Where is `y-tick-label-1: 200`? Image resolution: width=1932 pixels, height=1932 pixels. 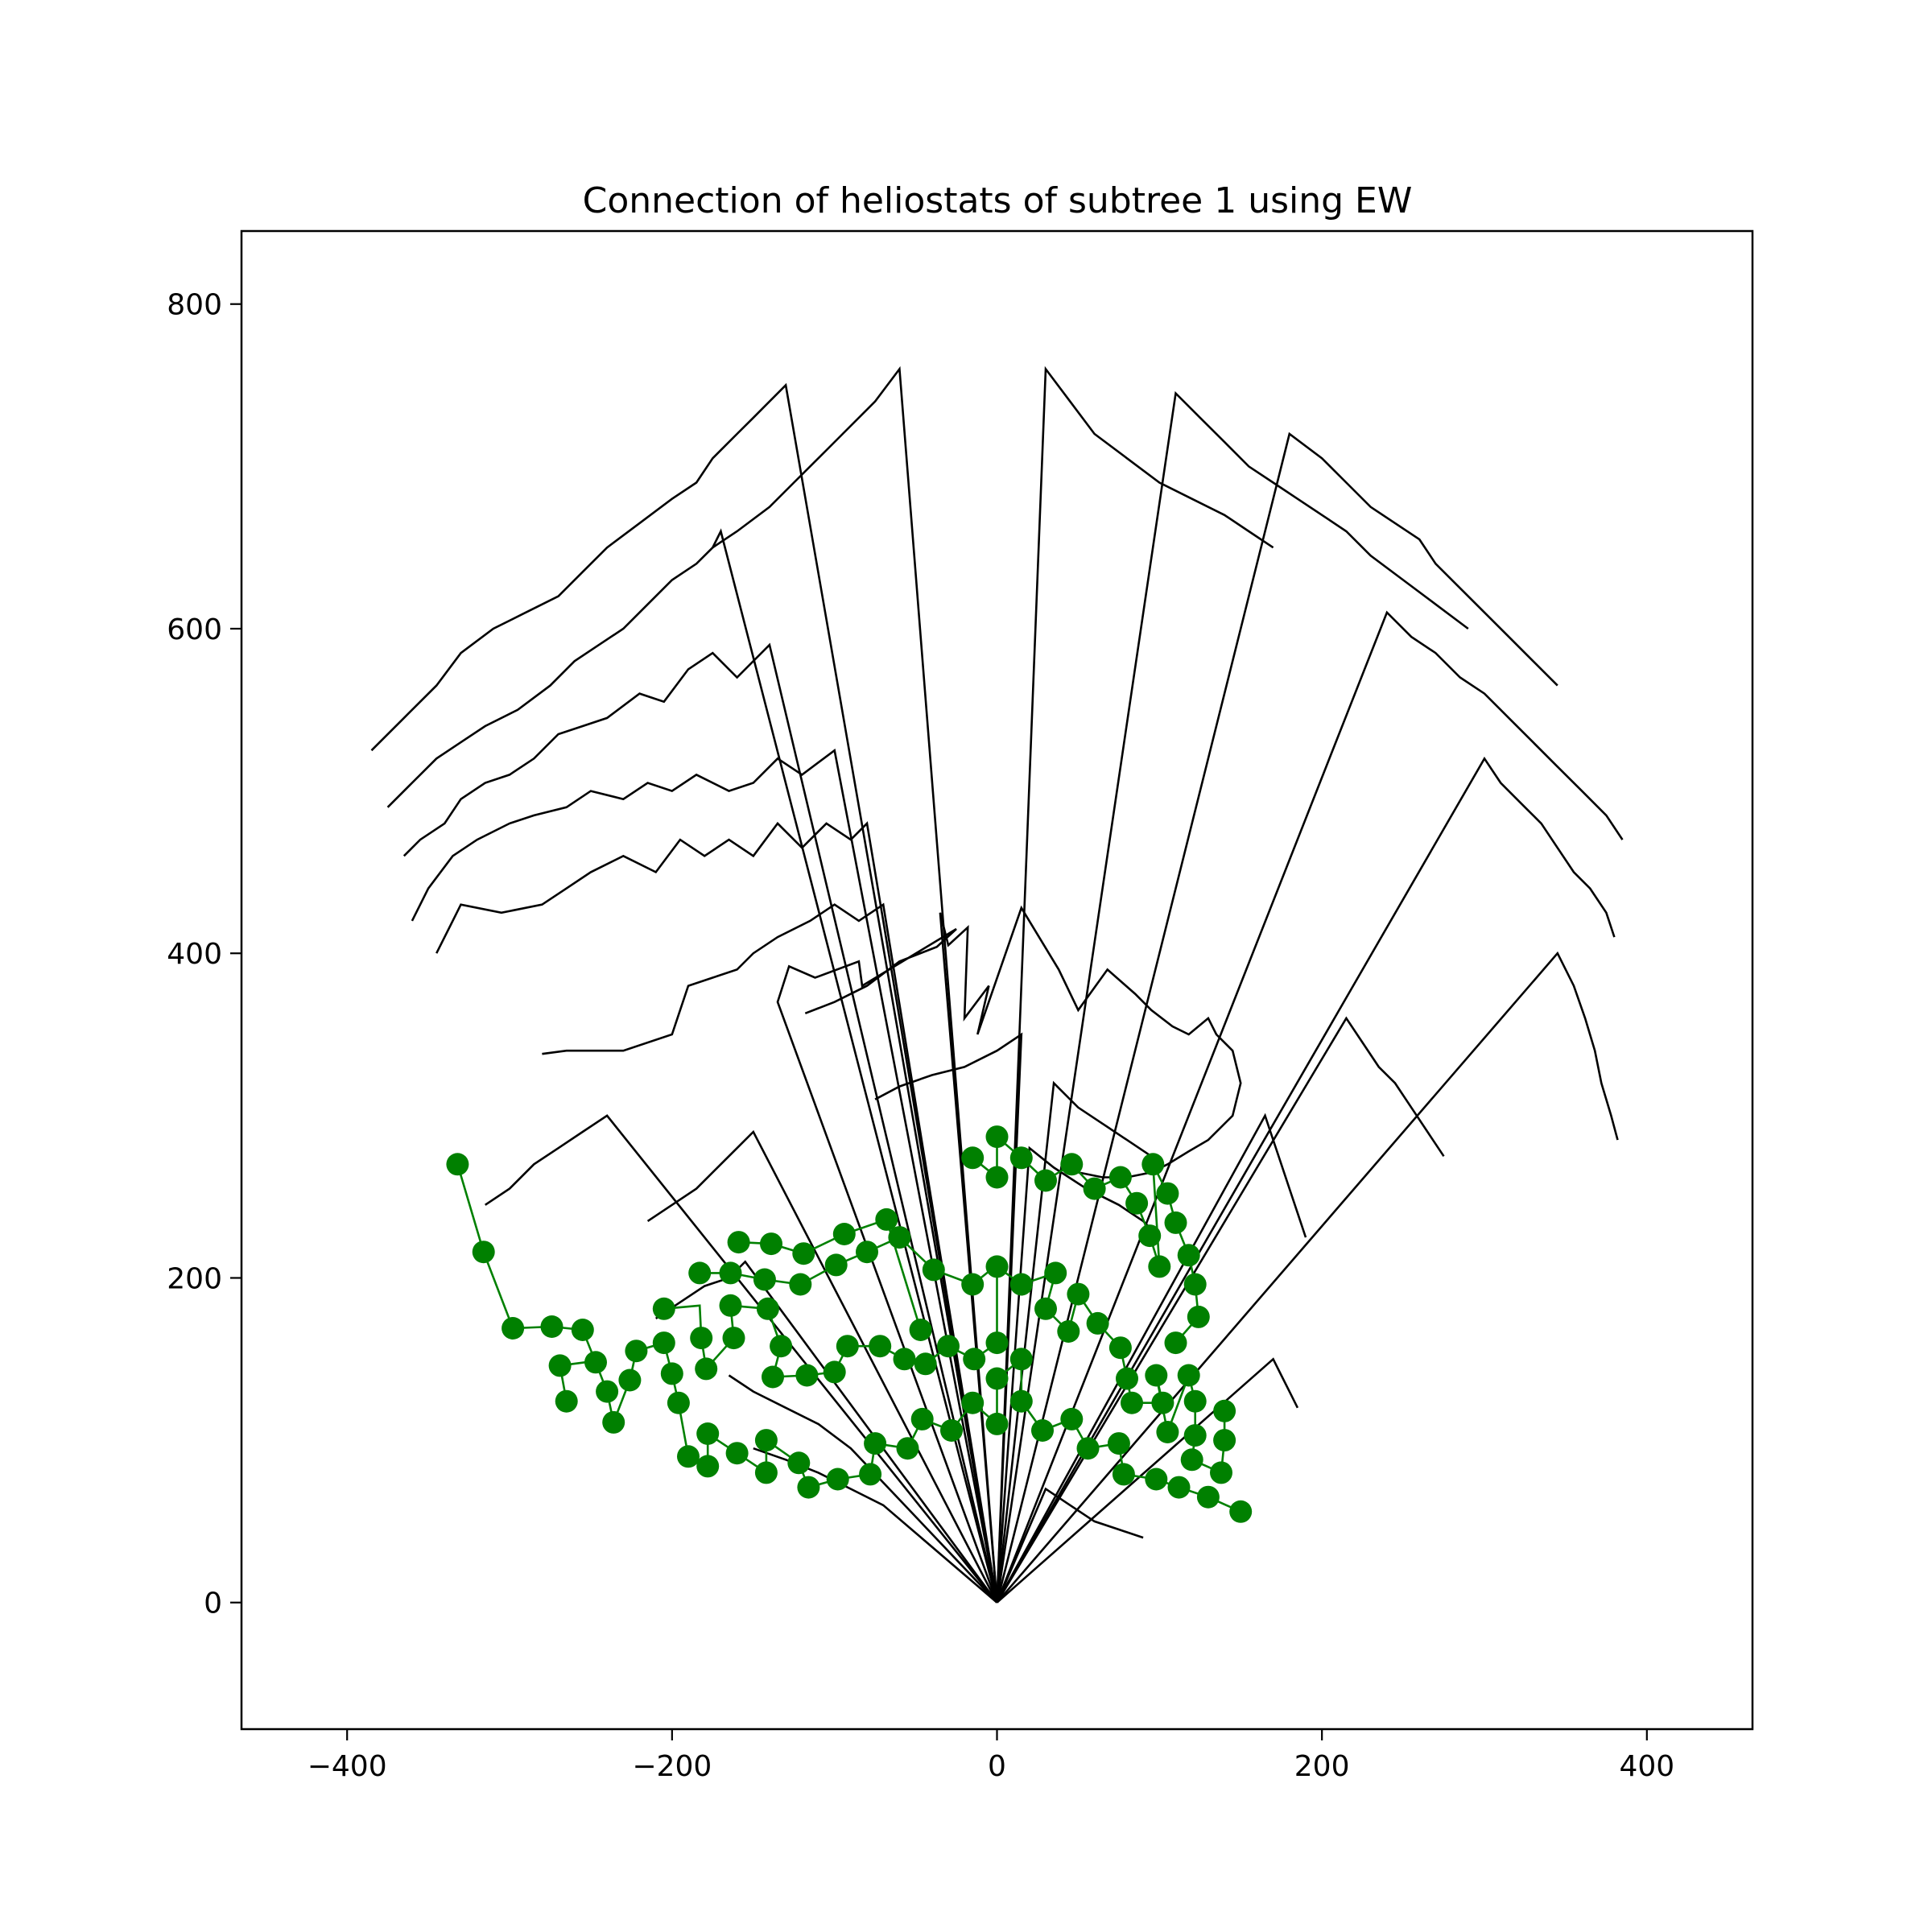 y-tick-label-1: 200 is located at coordinates (194, 1278).